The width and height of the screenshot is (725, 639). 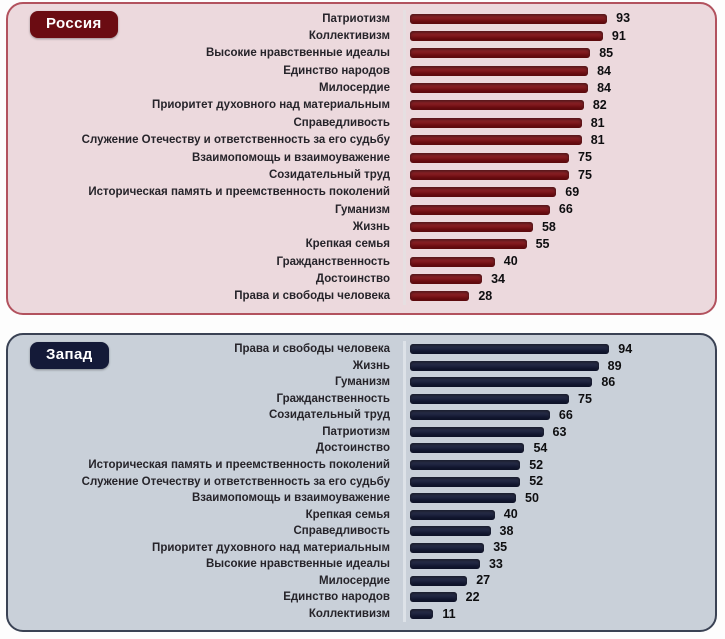 What do you see at coordinates (553, 580) in the screenshot?
I see `bar-track: 27` at bounding box center [553, 580].